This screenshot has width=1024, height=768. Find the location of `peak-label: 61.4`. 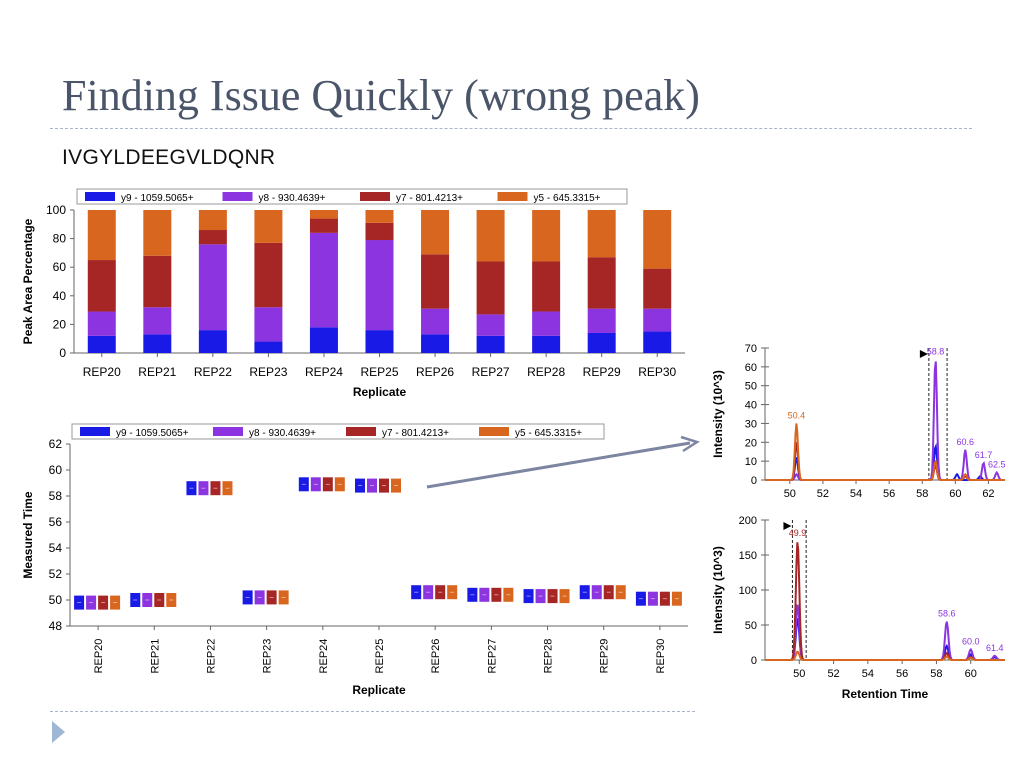

peak-label: 61.4 is located at coordinates (995, 648).